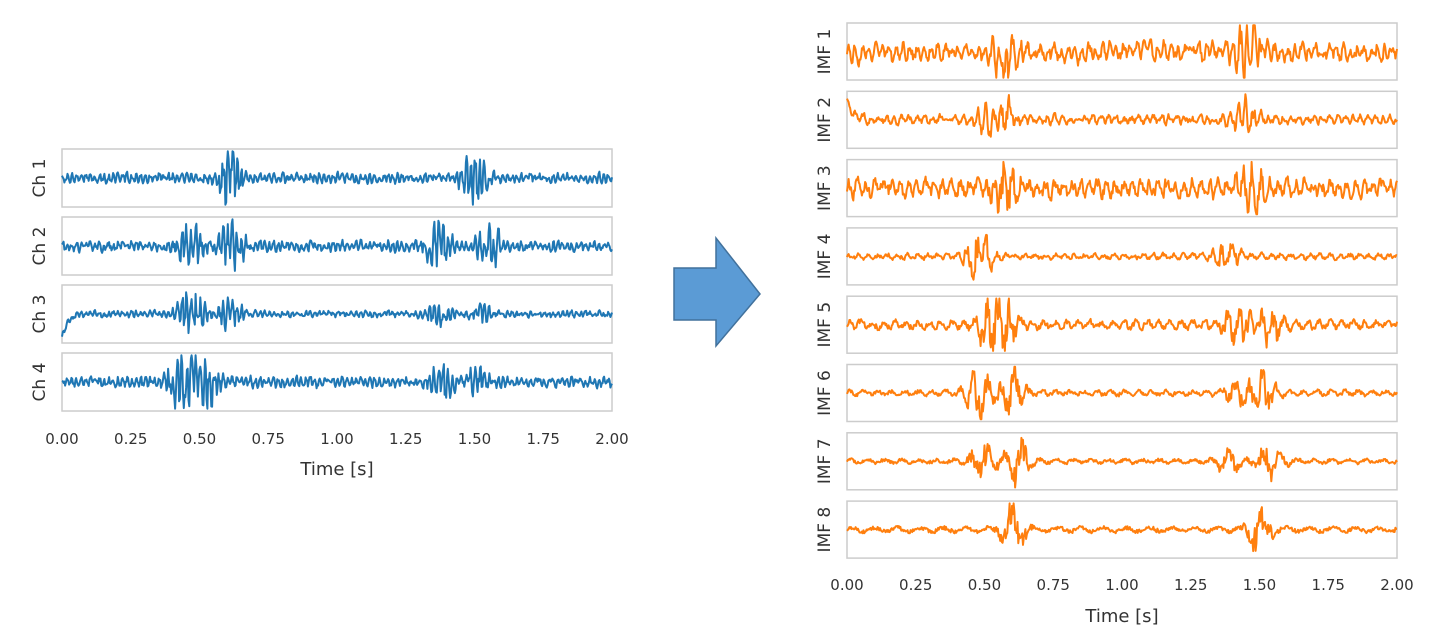 This screenshot has height=640, width=1445. What do you see at coordinates (825, 120) in the screenshot?
I see `series-label: IMF 2` at bounding box center [825, 120].